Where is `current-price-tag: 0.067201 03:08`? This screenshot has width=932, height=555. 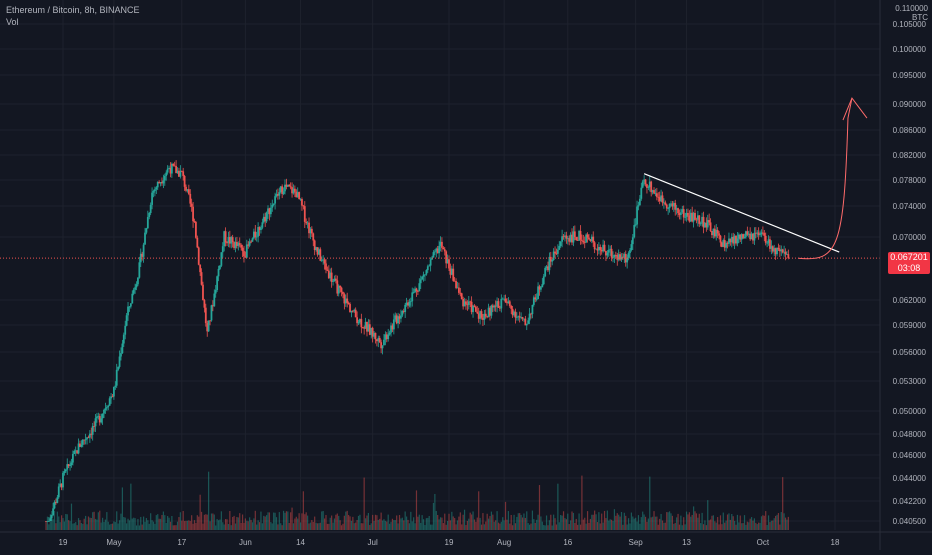
current-price-tag: 0.067201 03:08 is located at coordinates (909, 263).